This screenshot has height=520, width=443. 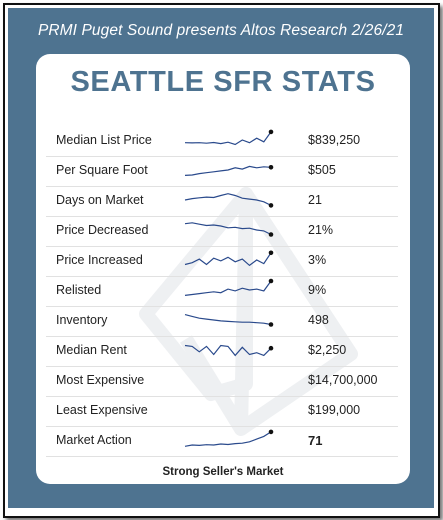 I want to click on stat-row: Most Expensive $14,700,000, so click(x=222, y=381).